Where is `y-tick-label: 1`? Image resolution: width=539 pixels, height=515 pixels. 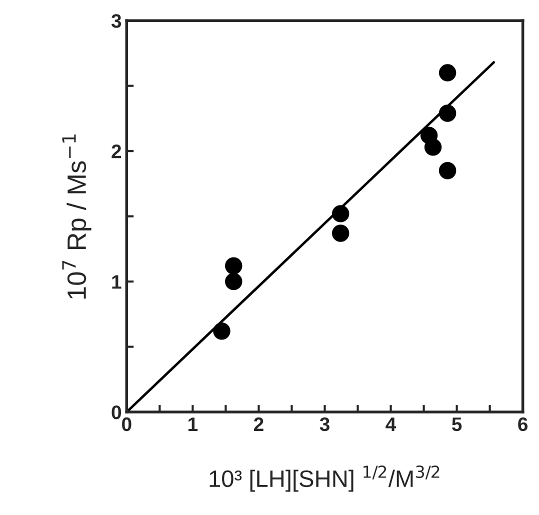 y-tick-label: 1 is located at coordinates (117, 282).